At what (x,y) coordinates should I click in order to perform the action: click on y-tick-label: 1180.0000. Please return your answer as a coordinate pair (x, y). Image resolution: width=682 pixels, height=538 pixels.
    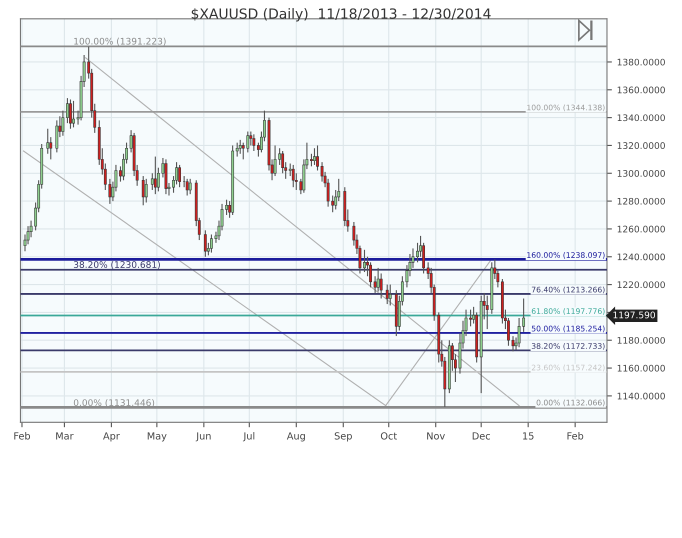
    Looking at the image, I should click on (641, 340).